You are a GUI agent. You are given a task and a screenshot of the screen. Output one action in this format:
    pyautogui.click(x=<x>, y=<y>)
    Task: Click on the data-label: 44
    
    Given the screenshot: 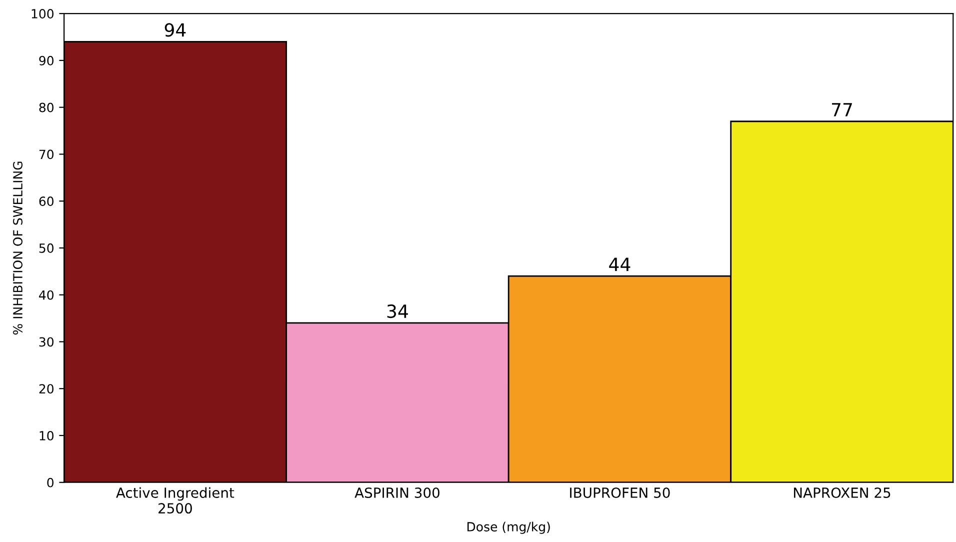 What is the action you would take?
    pyautogui.click(x=619, y=264)
    